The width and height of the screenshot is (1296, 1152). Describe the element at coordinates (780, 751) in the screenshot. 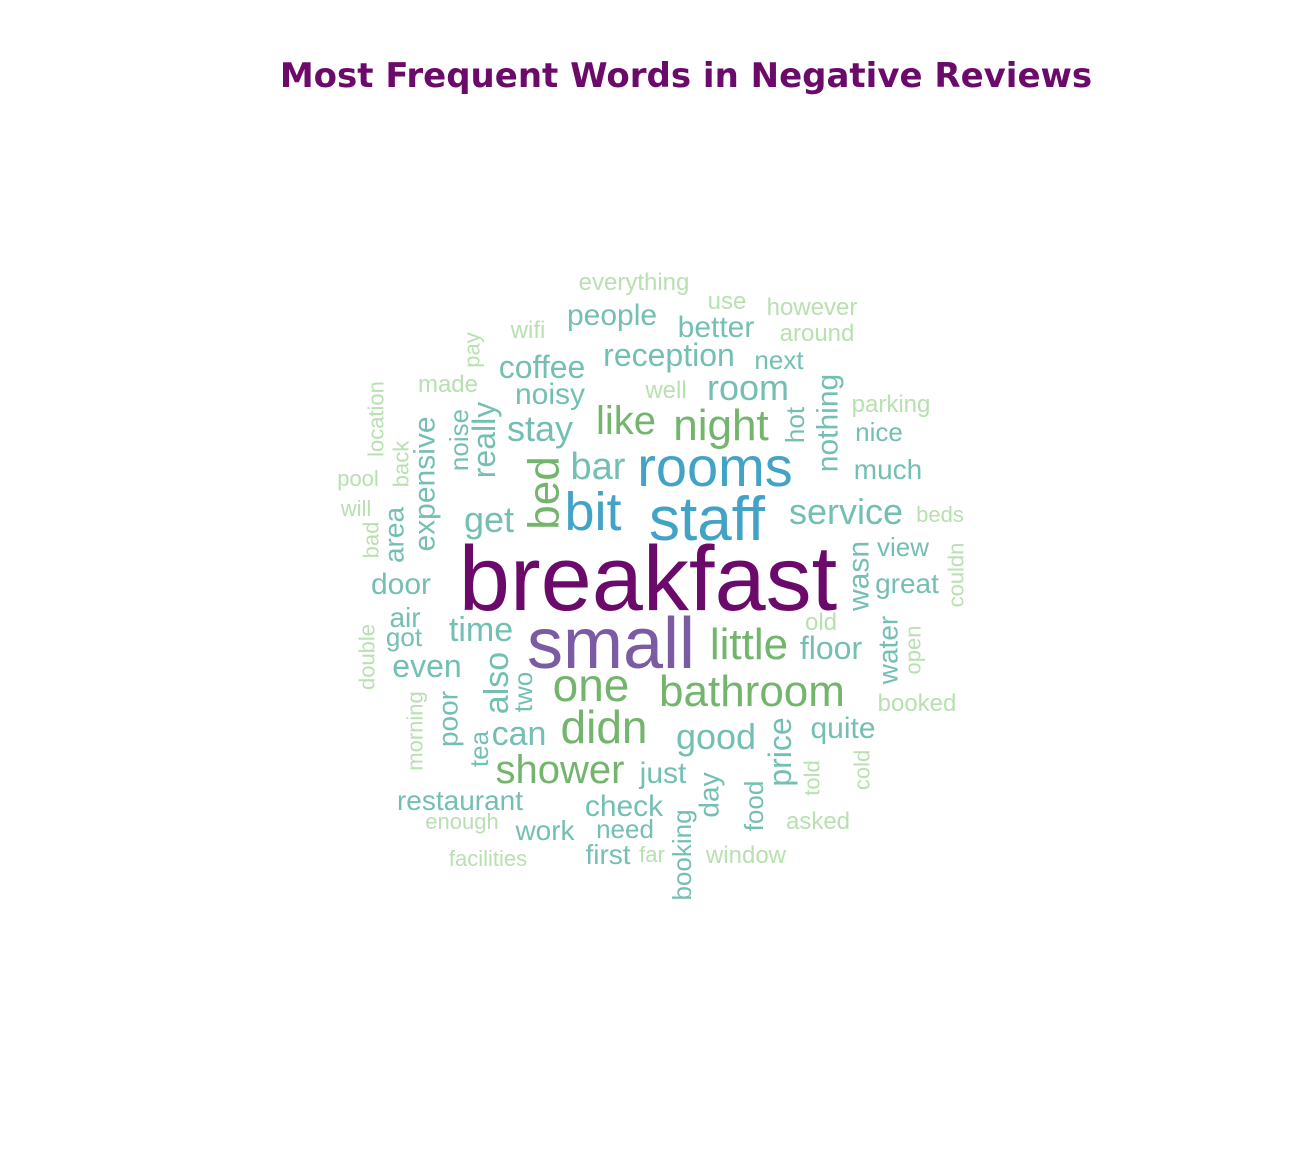

I see `word-price: price` at that location.